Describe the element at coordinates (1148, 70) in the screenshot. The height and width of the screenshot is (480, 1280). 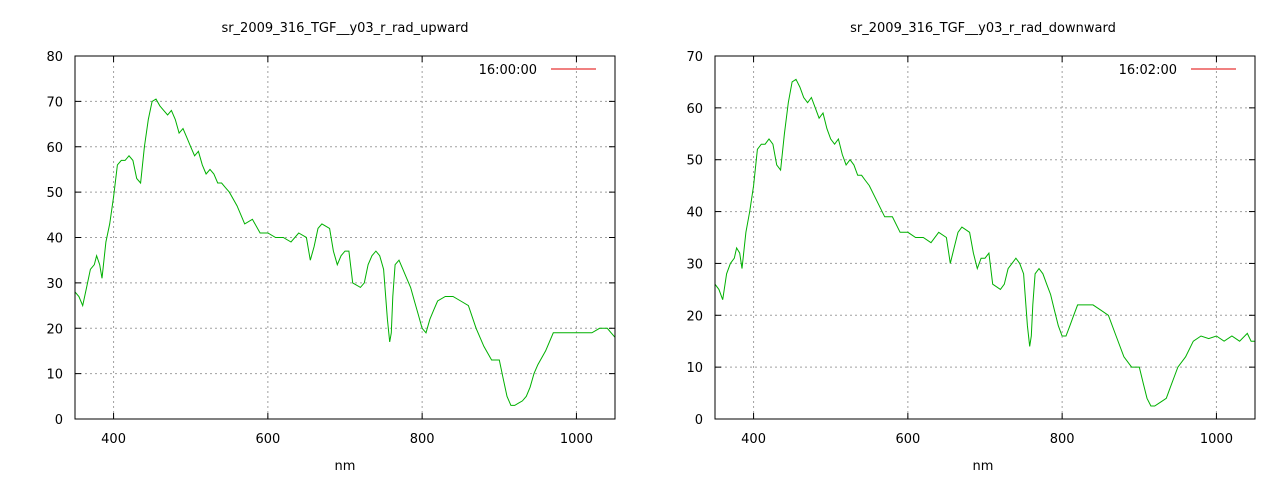
I see `legend-label: 16:02:00` at that location.